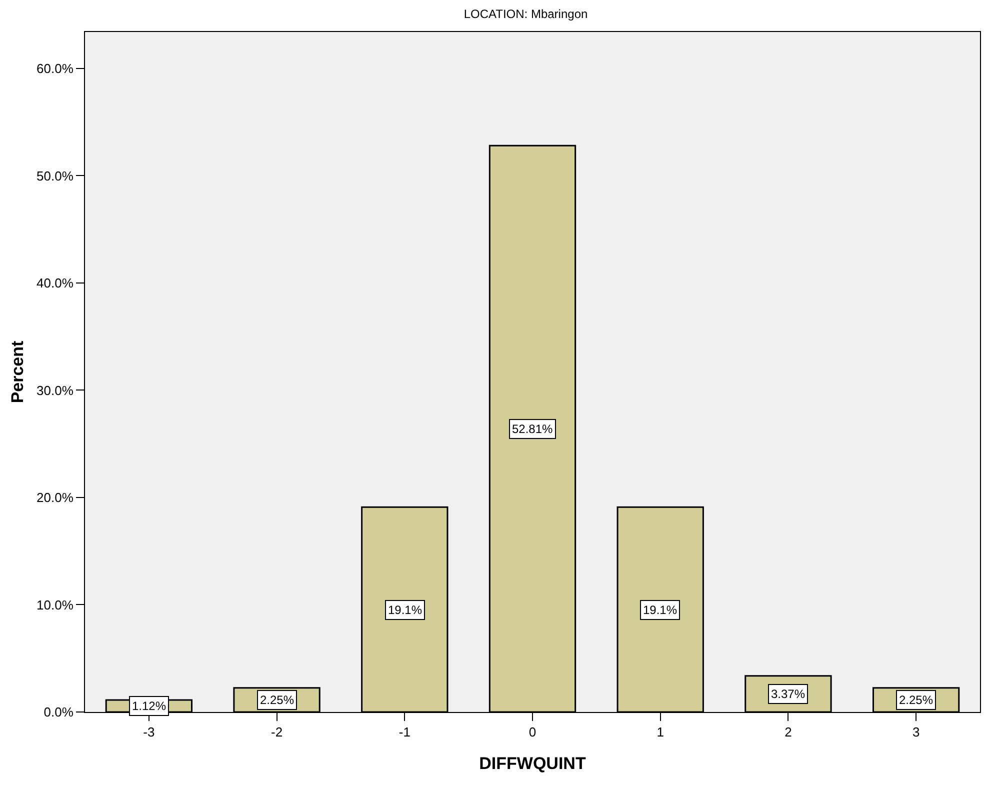  I want to click on y-tick-label: 0.0%, so click(59, 712).